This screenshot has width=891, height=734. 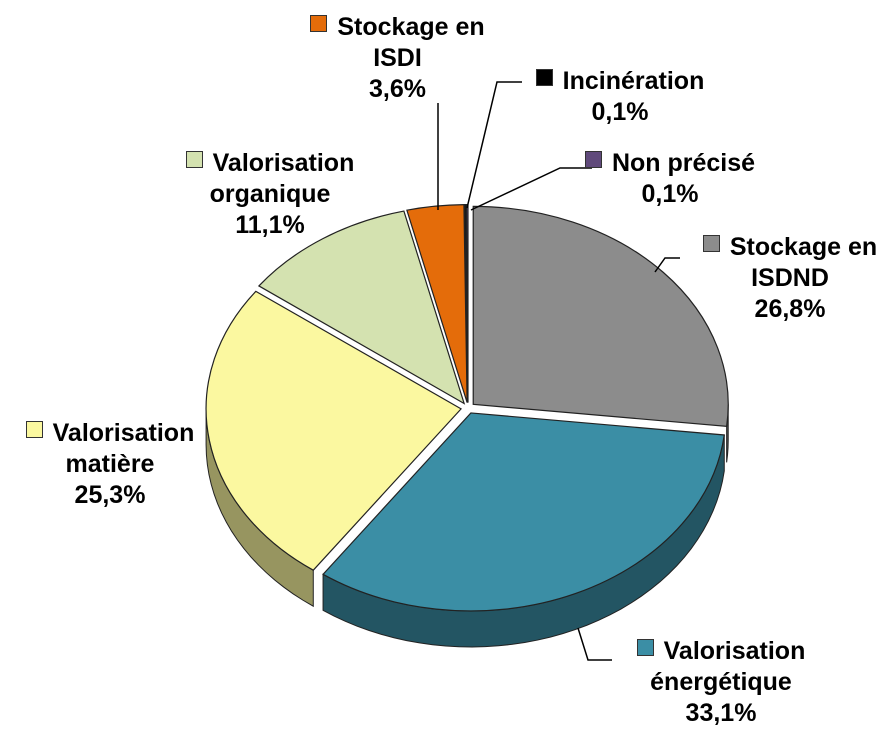 What do you see at coordinates (123, 448) in the screenshot?
I see `category-label: Valorisation matière` at bounding box center [123, 448].